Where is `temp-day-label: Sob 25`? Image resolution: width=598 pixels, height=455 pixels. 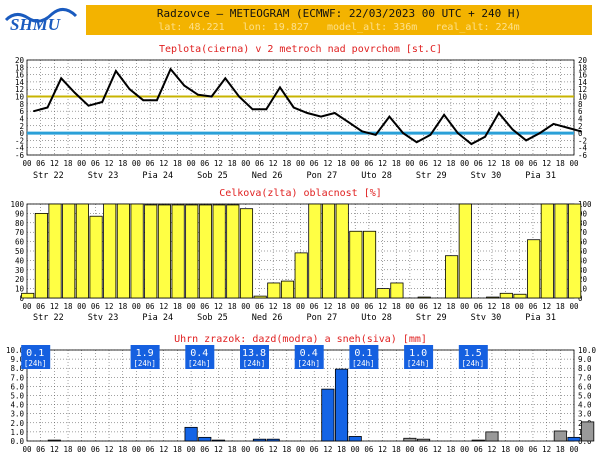
temp-day-label: Sob 25 is located at coordinates (212, 176).